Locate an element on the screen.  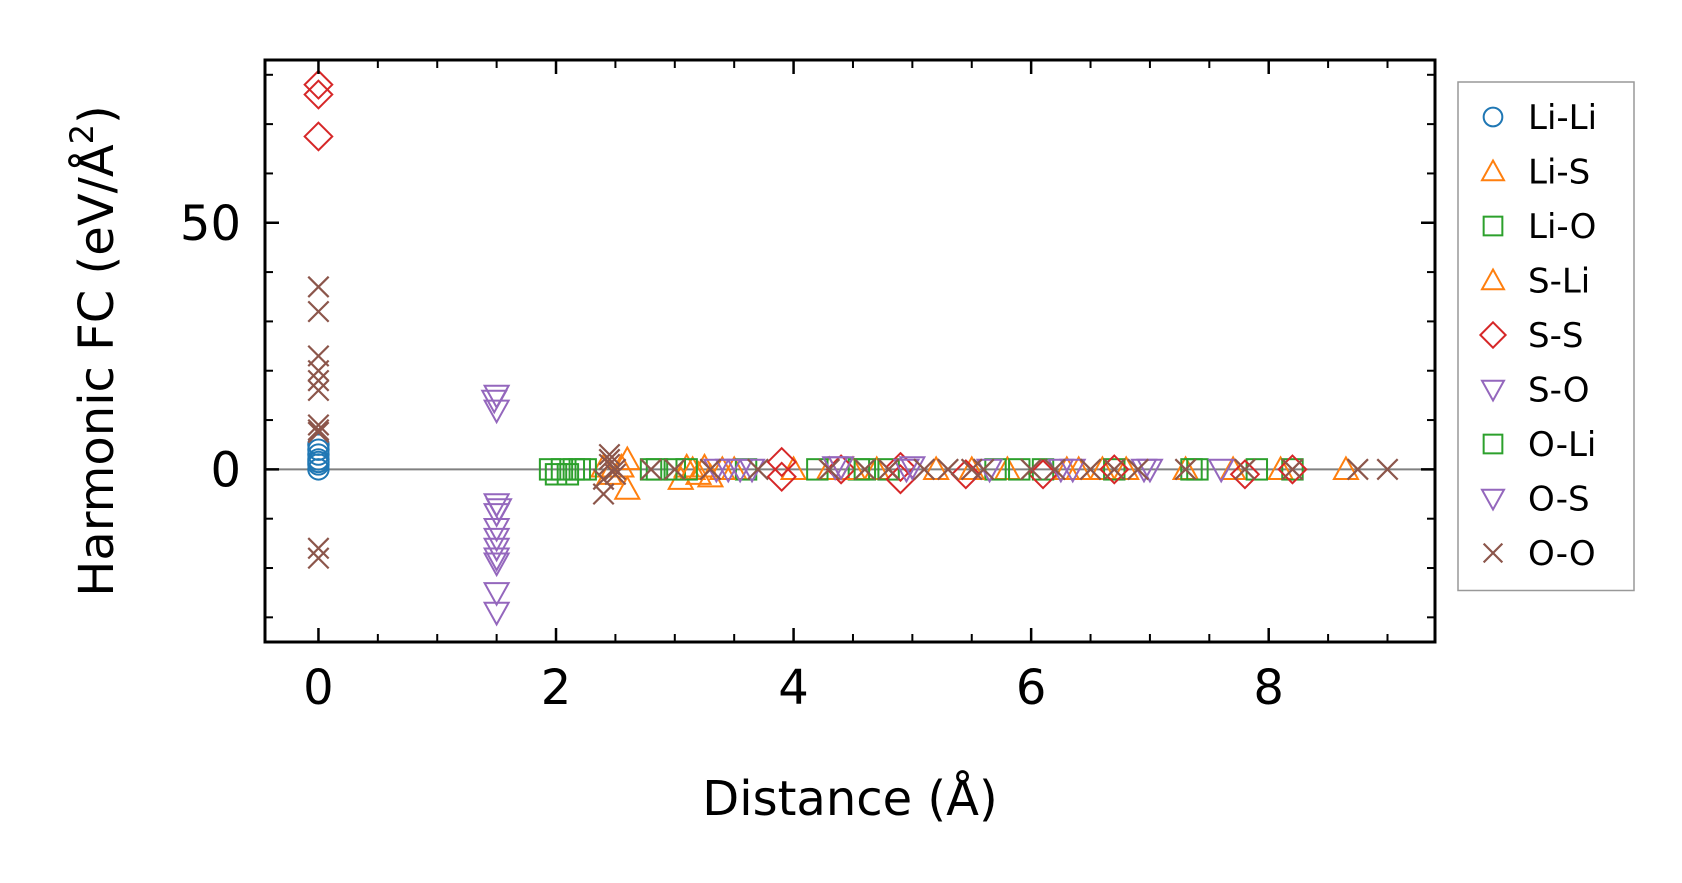
legend-label: O-S is located at coordinates (1559, 500).